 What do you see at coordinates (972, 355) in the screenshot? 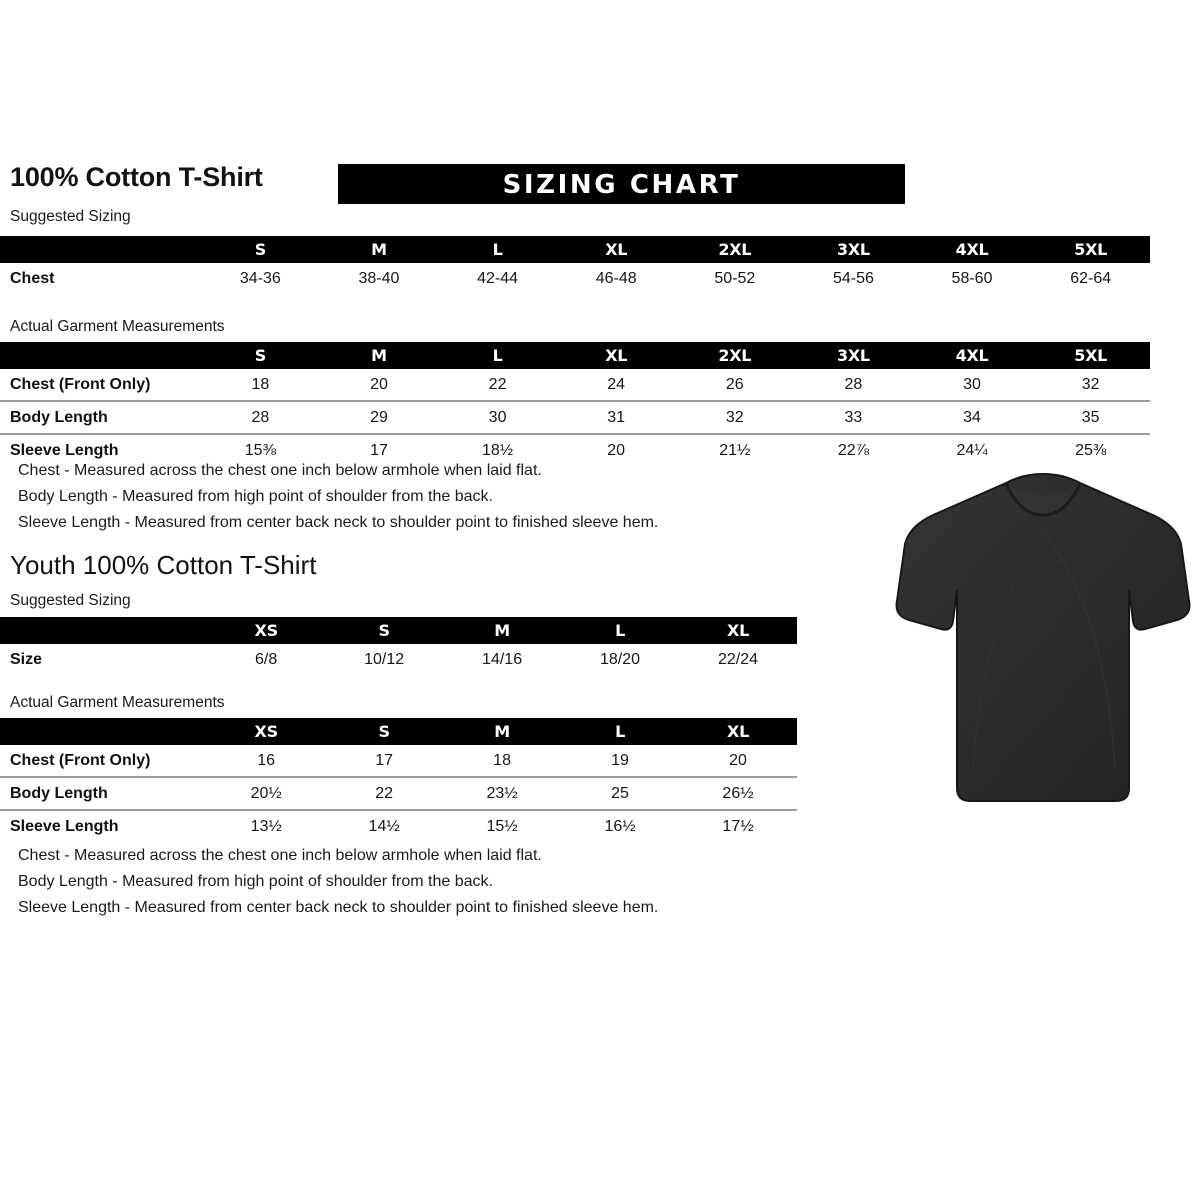
I see `column-header-4xl: 4XL` at bounding box center [972, 355].